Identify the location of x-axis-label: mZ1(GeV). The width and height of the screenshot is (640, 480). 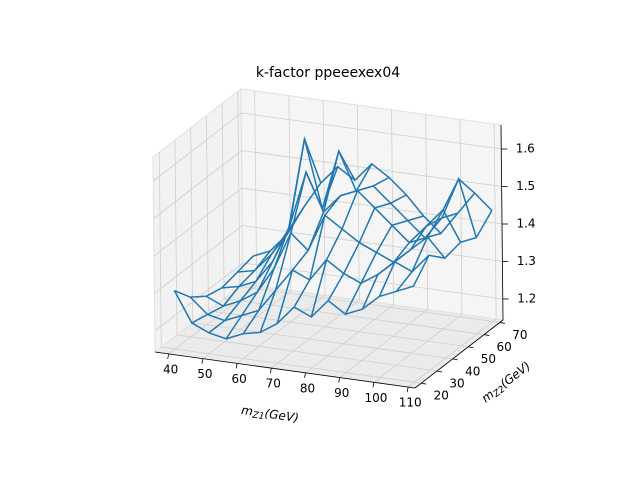
(270, 415).